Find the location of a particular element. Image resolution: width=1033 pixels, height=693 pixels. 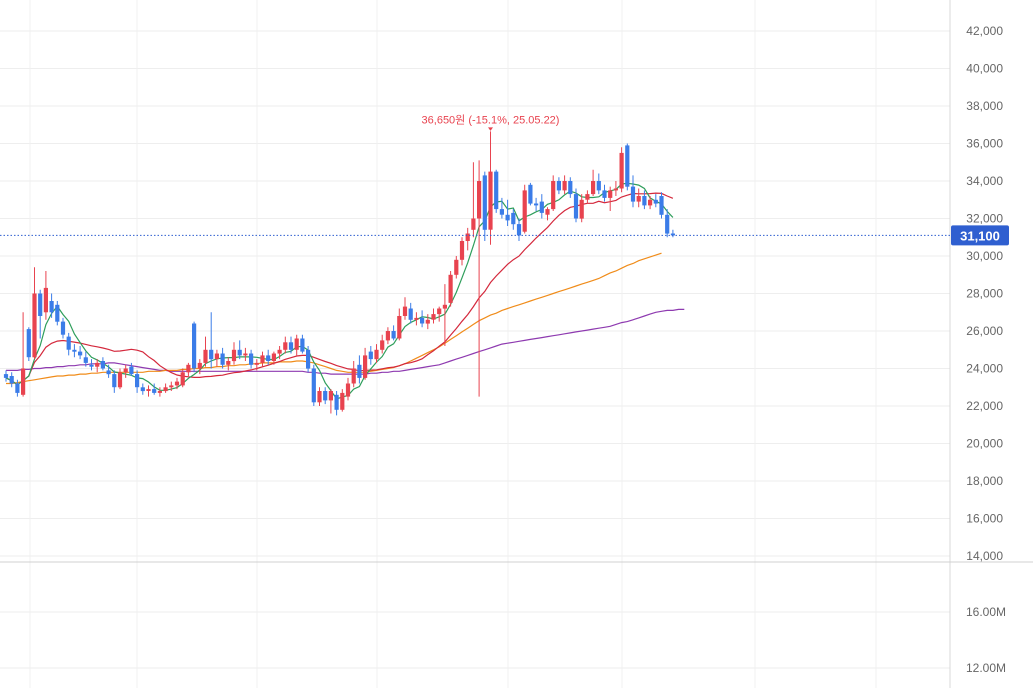

current-price-label: 31,100 is located at coordinates (980, 235).